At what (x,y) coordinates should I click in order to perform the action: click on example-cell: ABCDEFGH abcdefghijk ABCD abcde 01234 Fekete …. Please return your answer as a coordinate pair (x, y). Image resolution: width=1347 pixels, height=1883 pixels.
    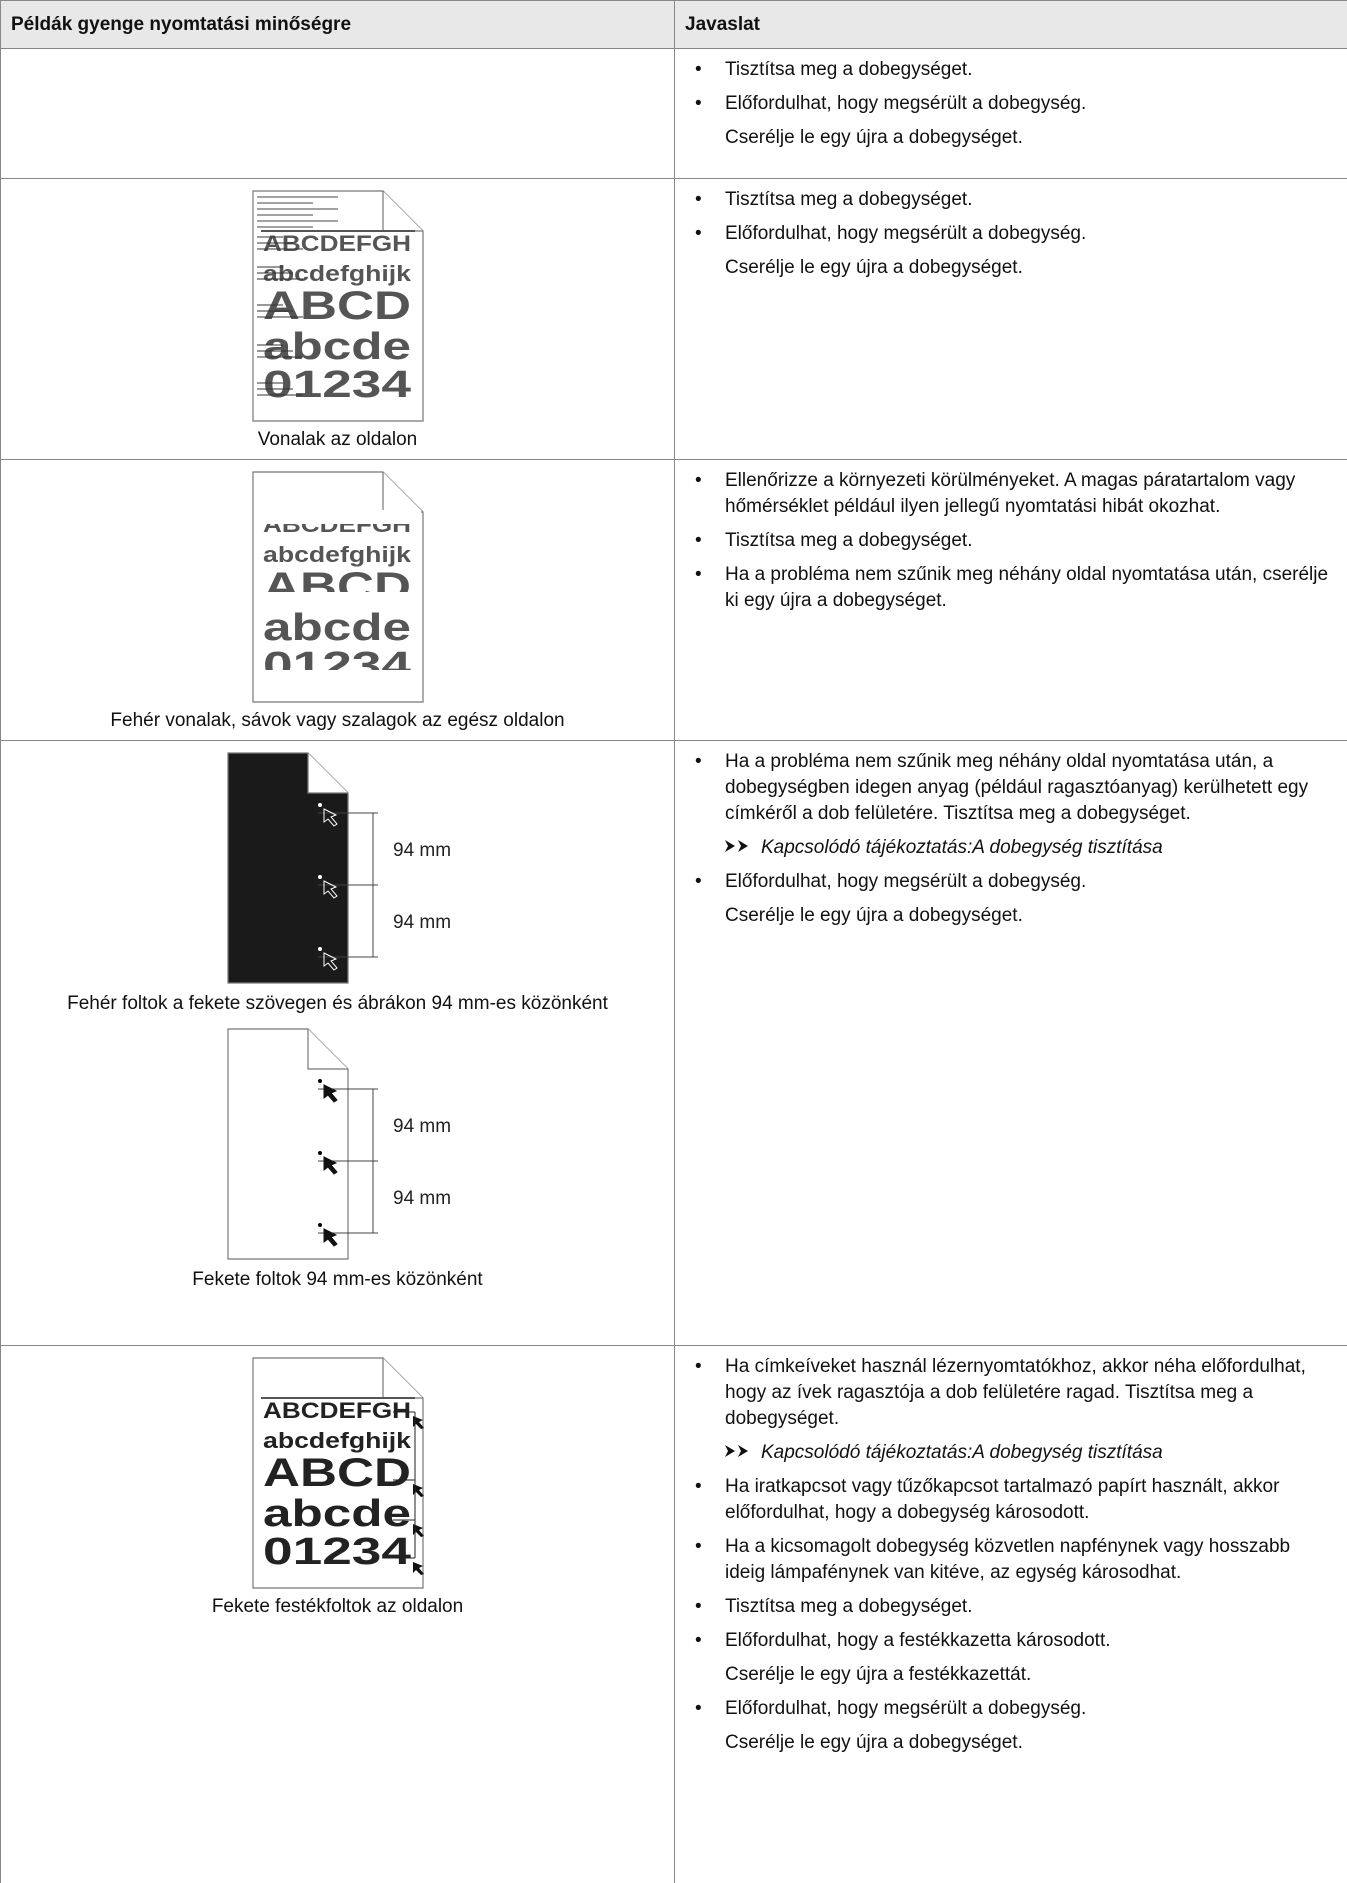
    Looking at the image, I should click on (337, 1614).